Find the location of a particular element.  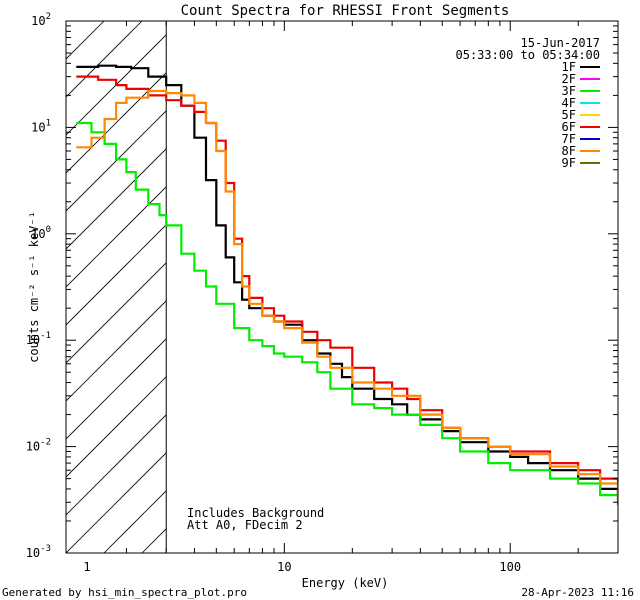

x-tick-label: 10 is located at coordinates (284, 567).